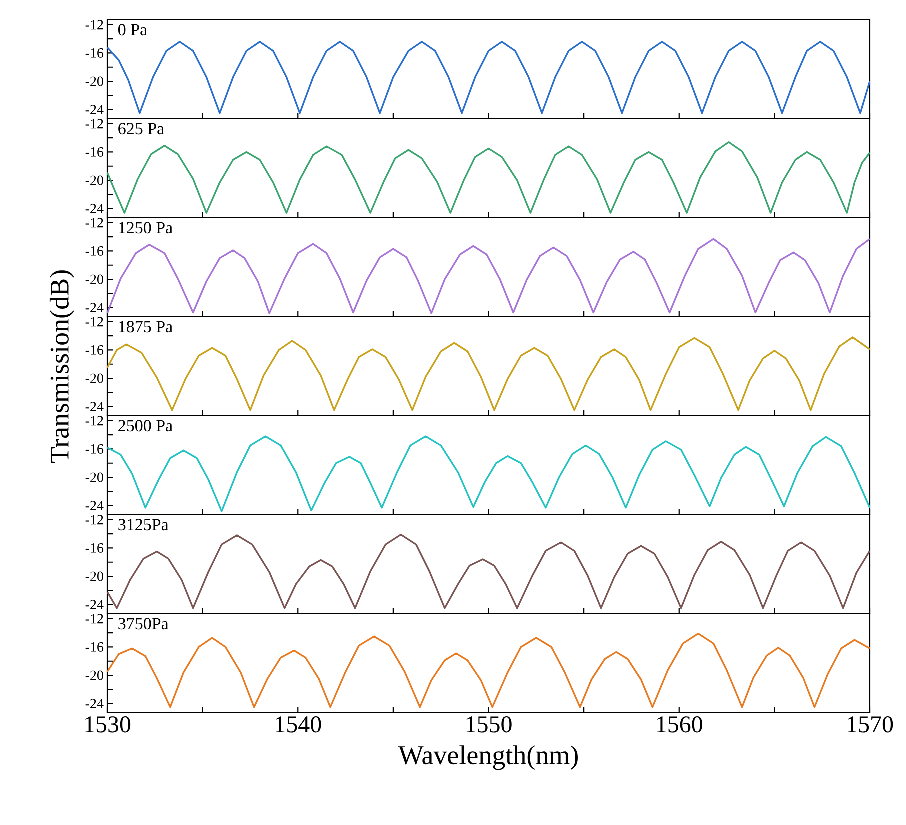  I want to click on series-label: 1875 Pa, so click(146, 327).